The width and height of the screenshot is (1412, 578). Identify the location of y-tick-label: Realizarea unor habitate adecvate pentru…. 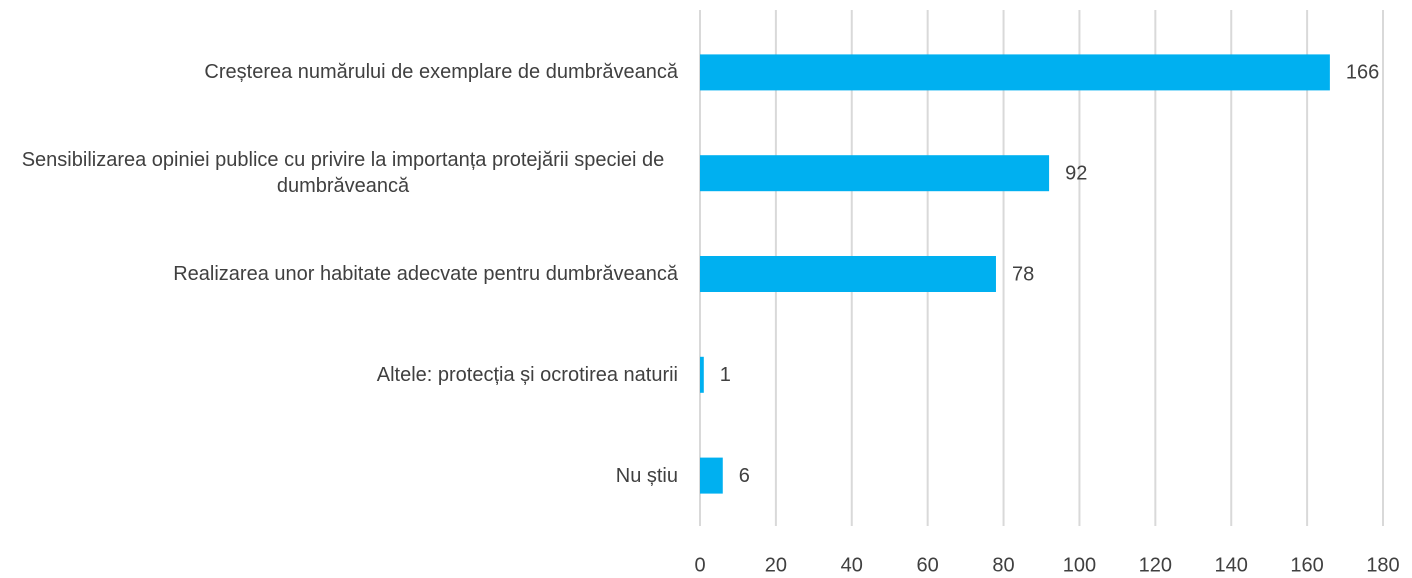
(425, 274).